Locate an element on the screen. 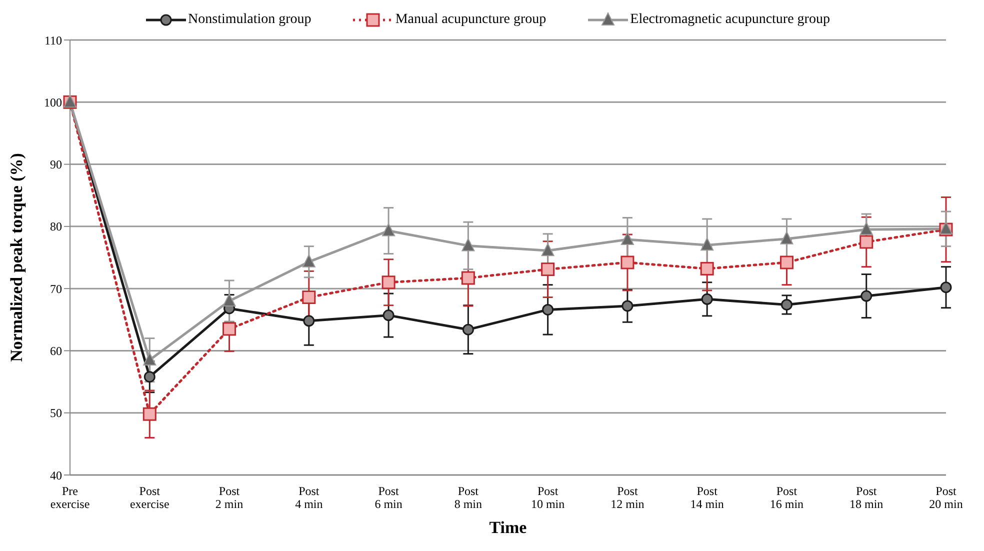 The image size is (984, 551). x-tick-label: Post 4 min is located at coordinates (309, 497).